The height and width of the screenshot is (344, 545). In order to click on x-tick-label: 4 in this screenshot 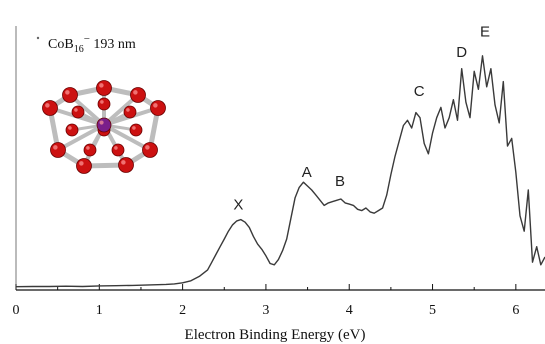, I will do `click(349, 310)`.